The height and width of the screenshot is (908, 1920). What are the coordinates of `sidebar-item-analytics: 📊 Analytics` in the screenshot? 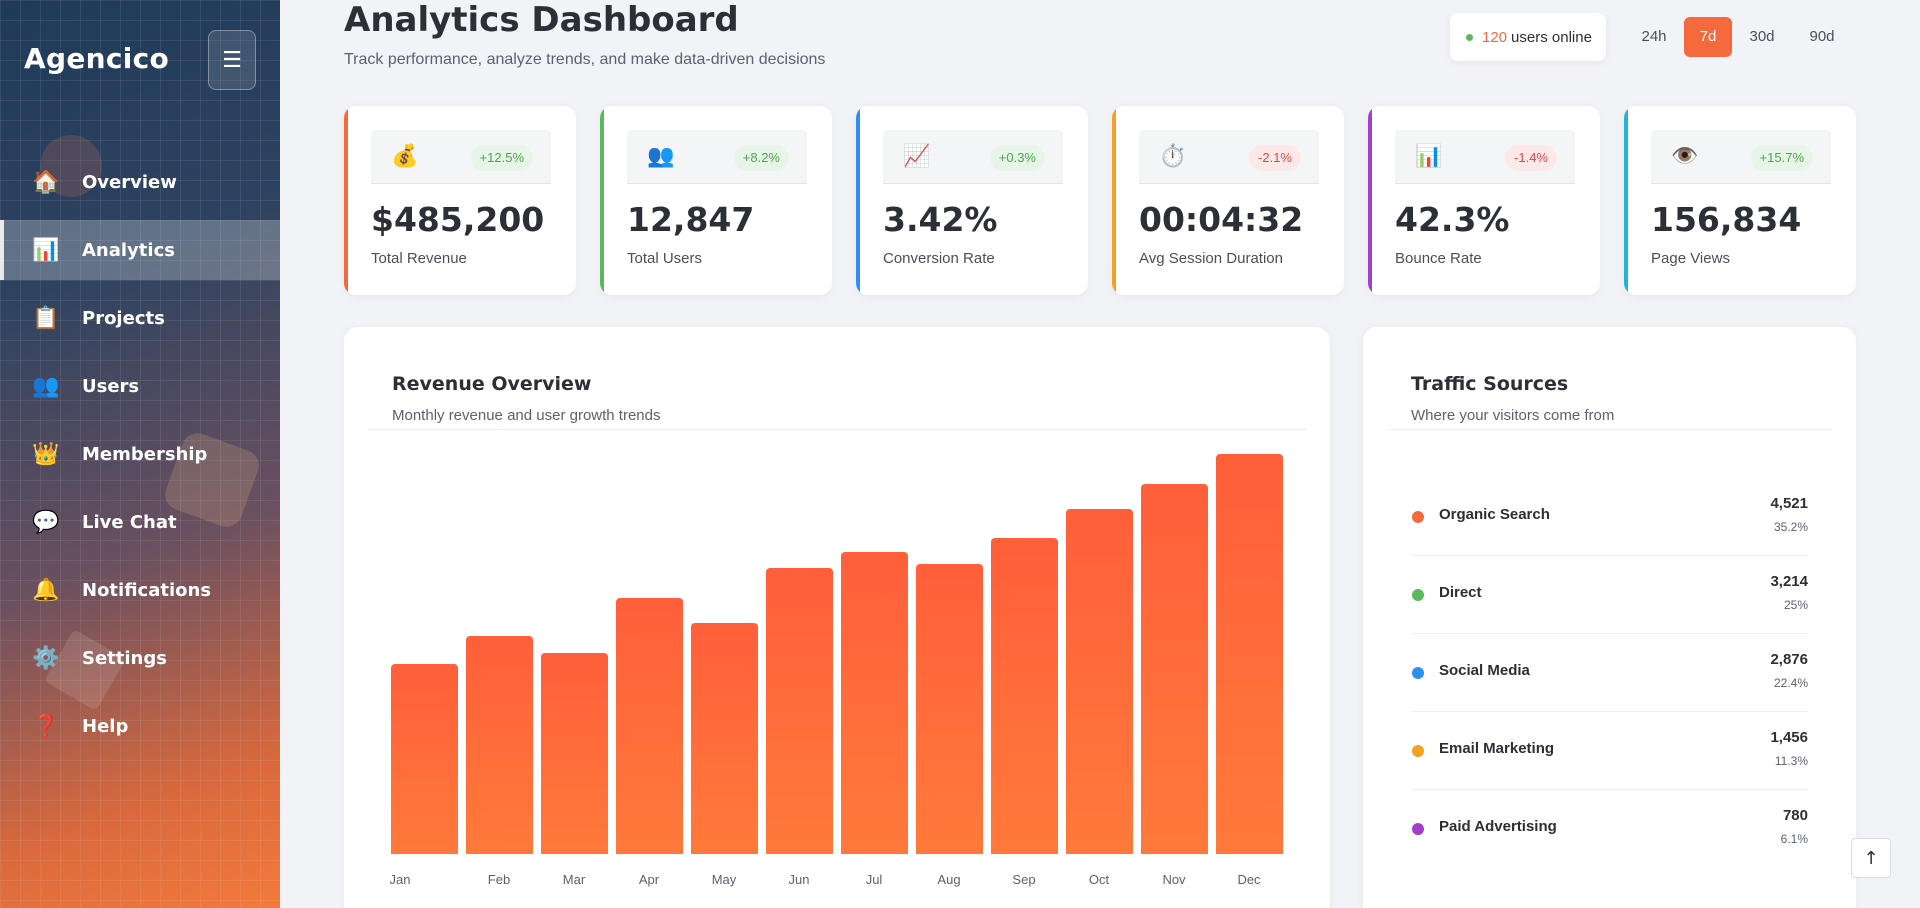 It's located at (140, 250).